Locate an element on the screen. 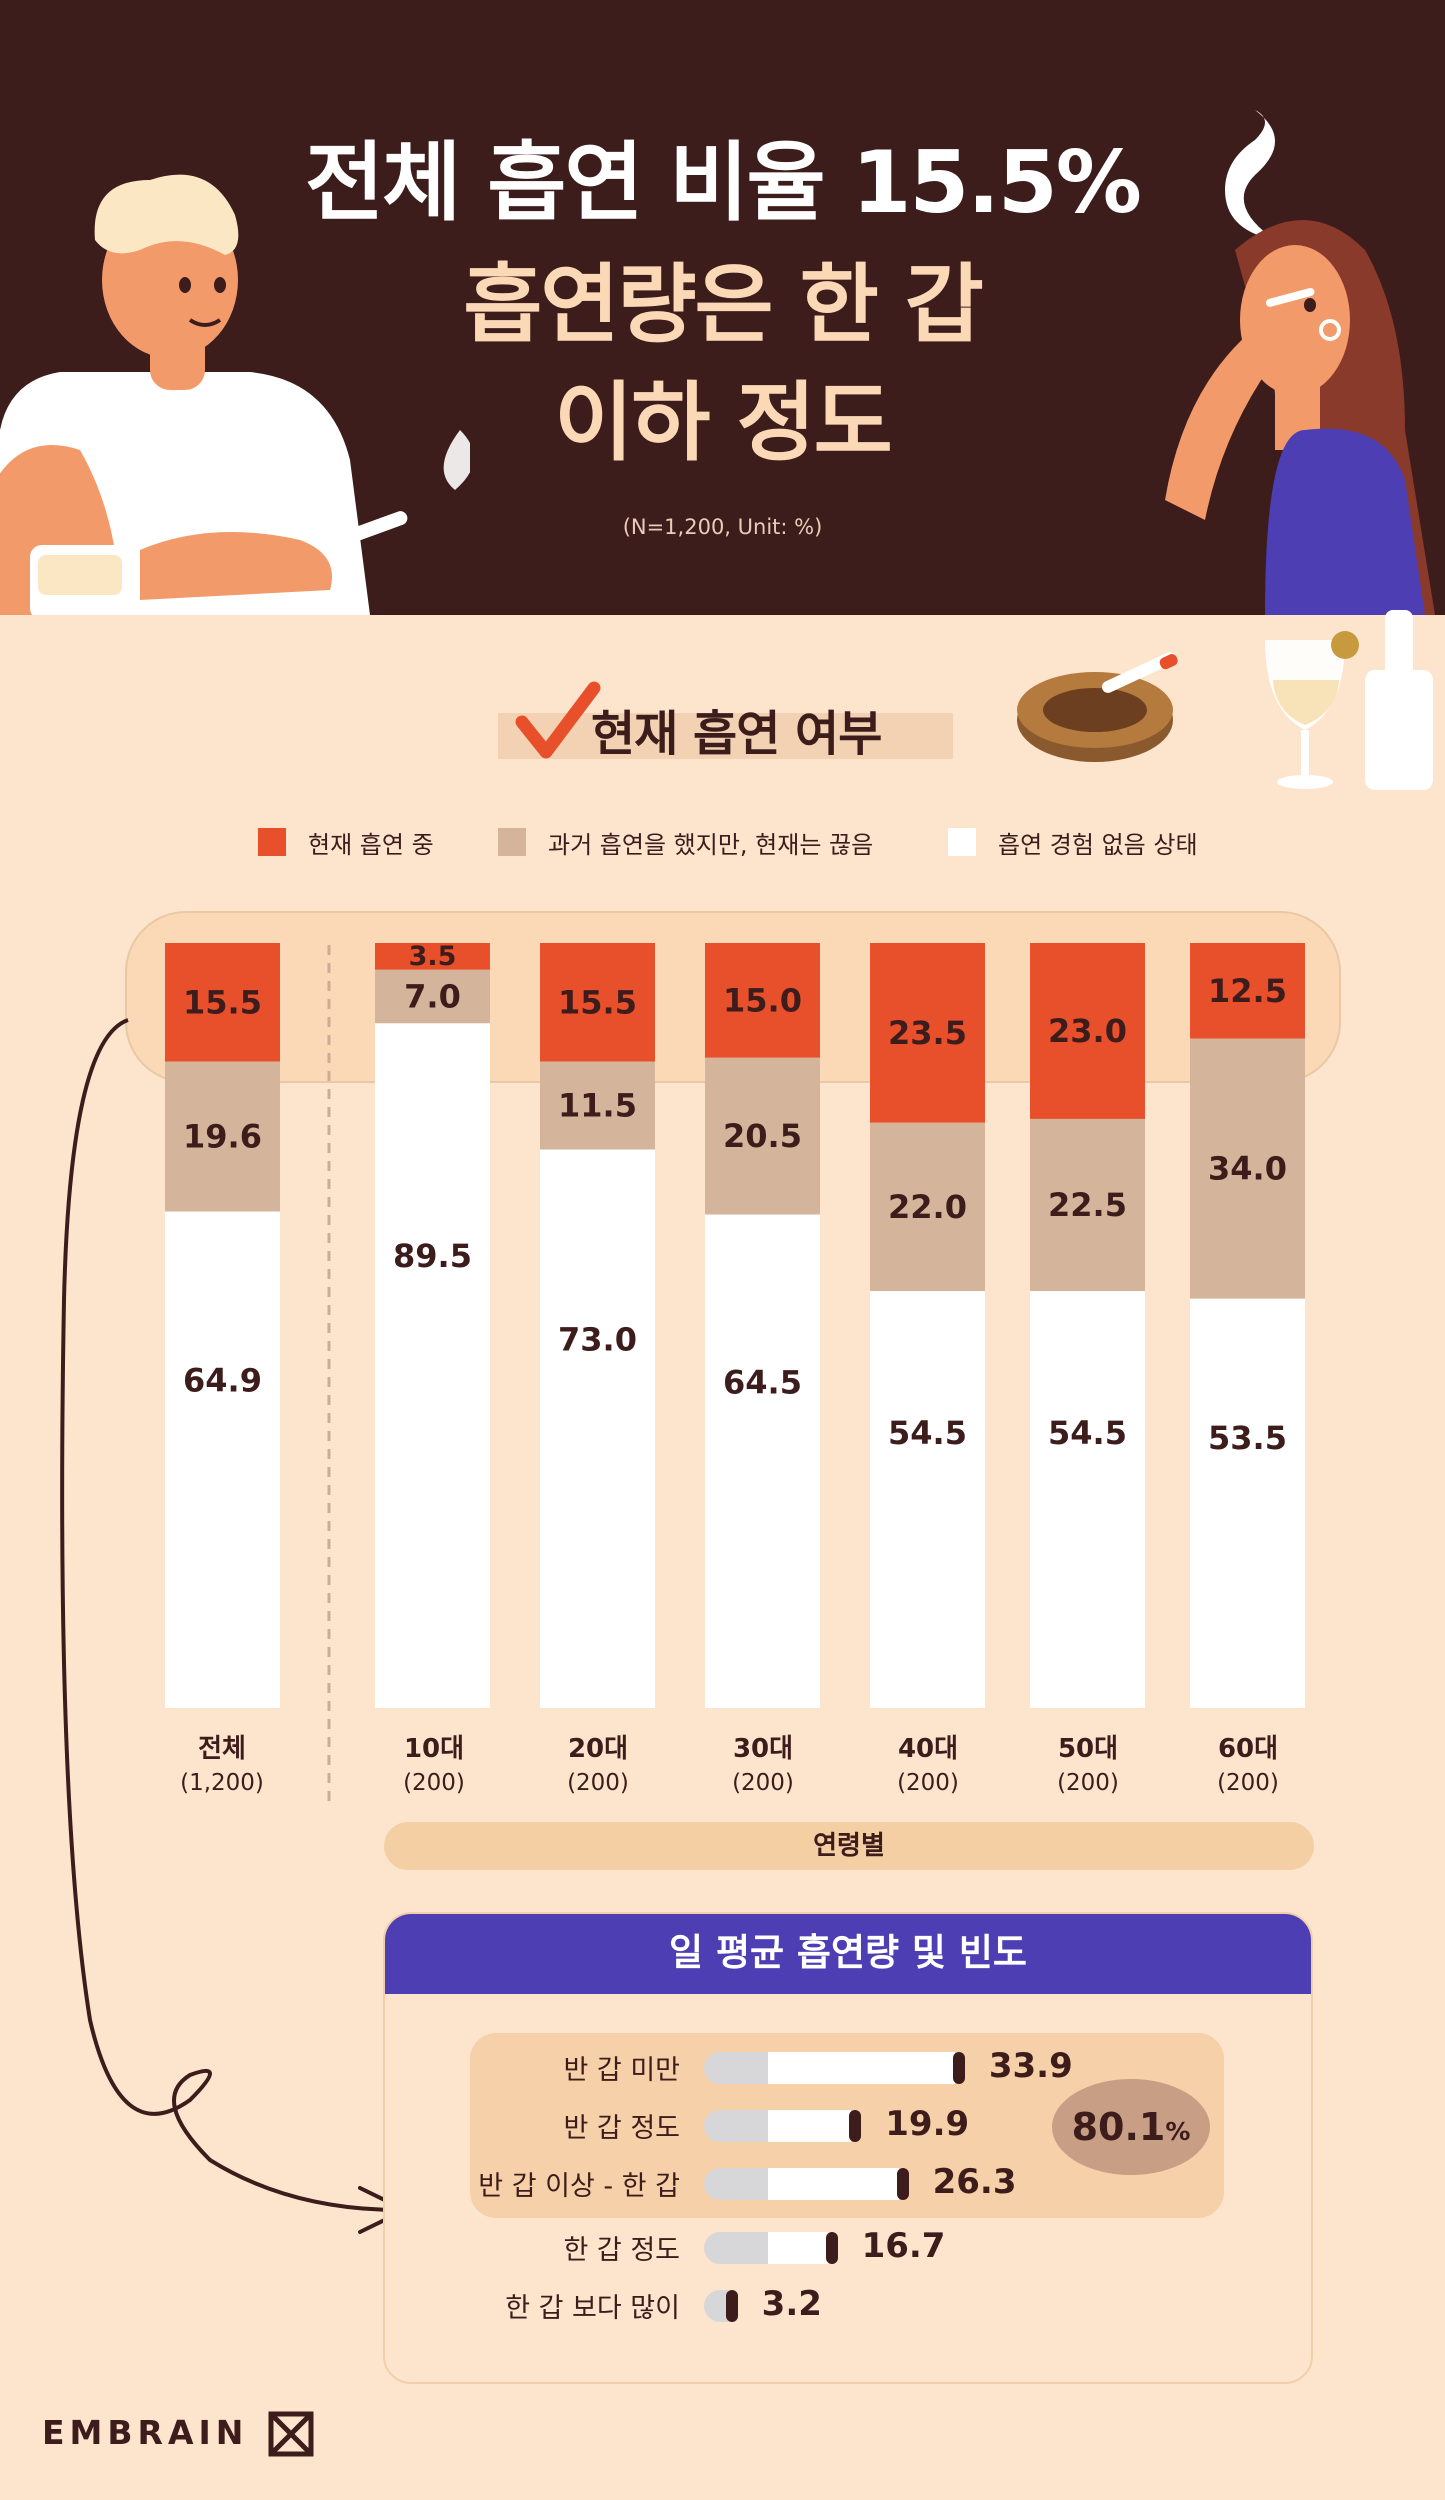 Image resolution: width=1445 pixels, height=2500 pixels. bar-60s-current-smoker is located at coordinates (1247, 991).